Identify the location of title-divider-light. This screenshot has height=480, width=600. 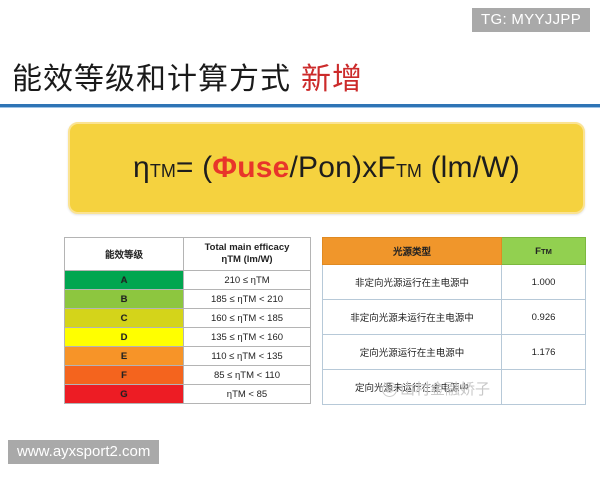
(300, 107).